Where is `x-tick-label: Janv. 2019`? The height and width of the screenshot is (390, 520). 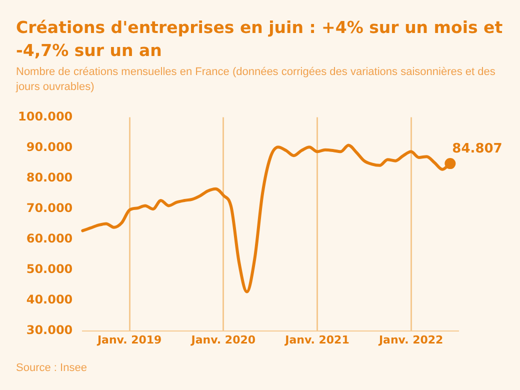
x-tick-label: Janv. 2019 is located at coordinates (129, 339).